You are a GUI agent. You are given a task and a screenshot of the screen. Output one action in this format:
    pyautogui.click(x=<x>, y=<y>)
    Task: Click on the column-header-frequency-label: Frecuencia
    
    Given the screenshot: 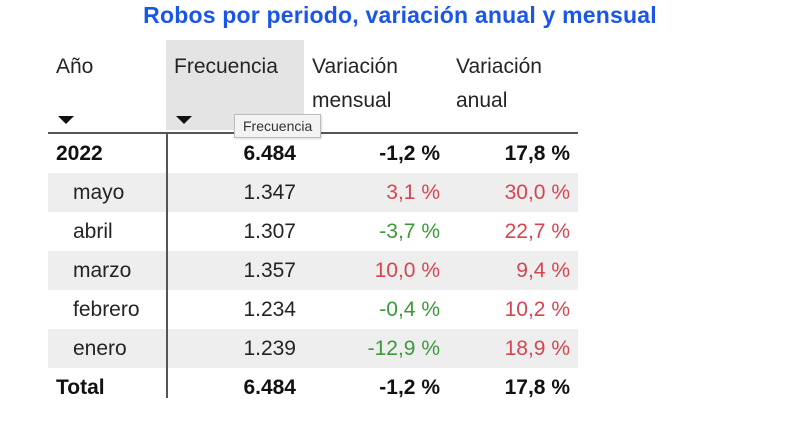 What is the action you would take?
    pyautogui.click(x=226, y=66)
    